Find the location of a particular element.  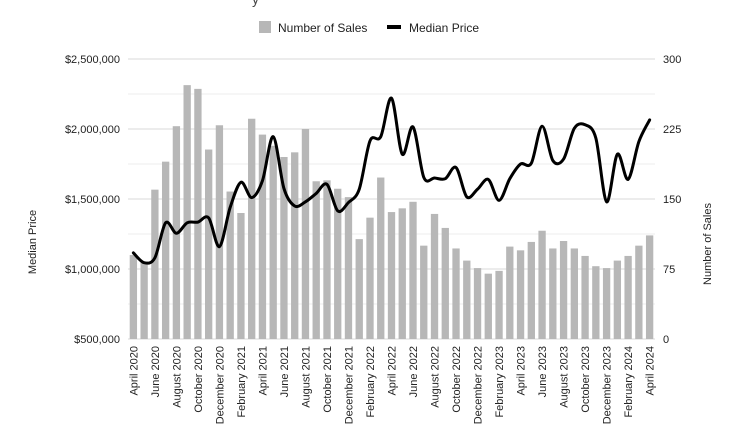

x-tick-label: June 2022 is located at coordinates (414, 371).